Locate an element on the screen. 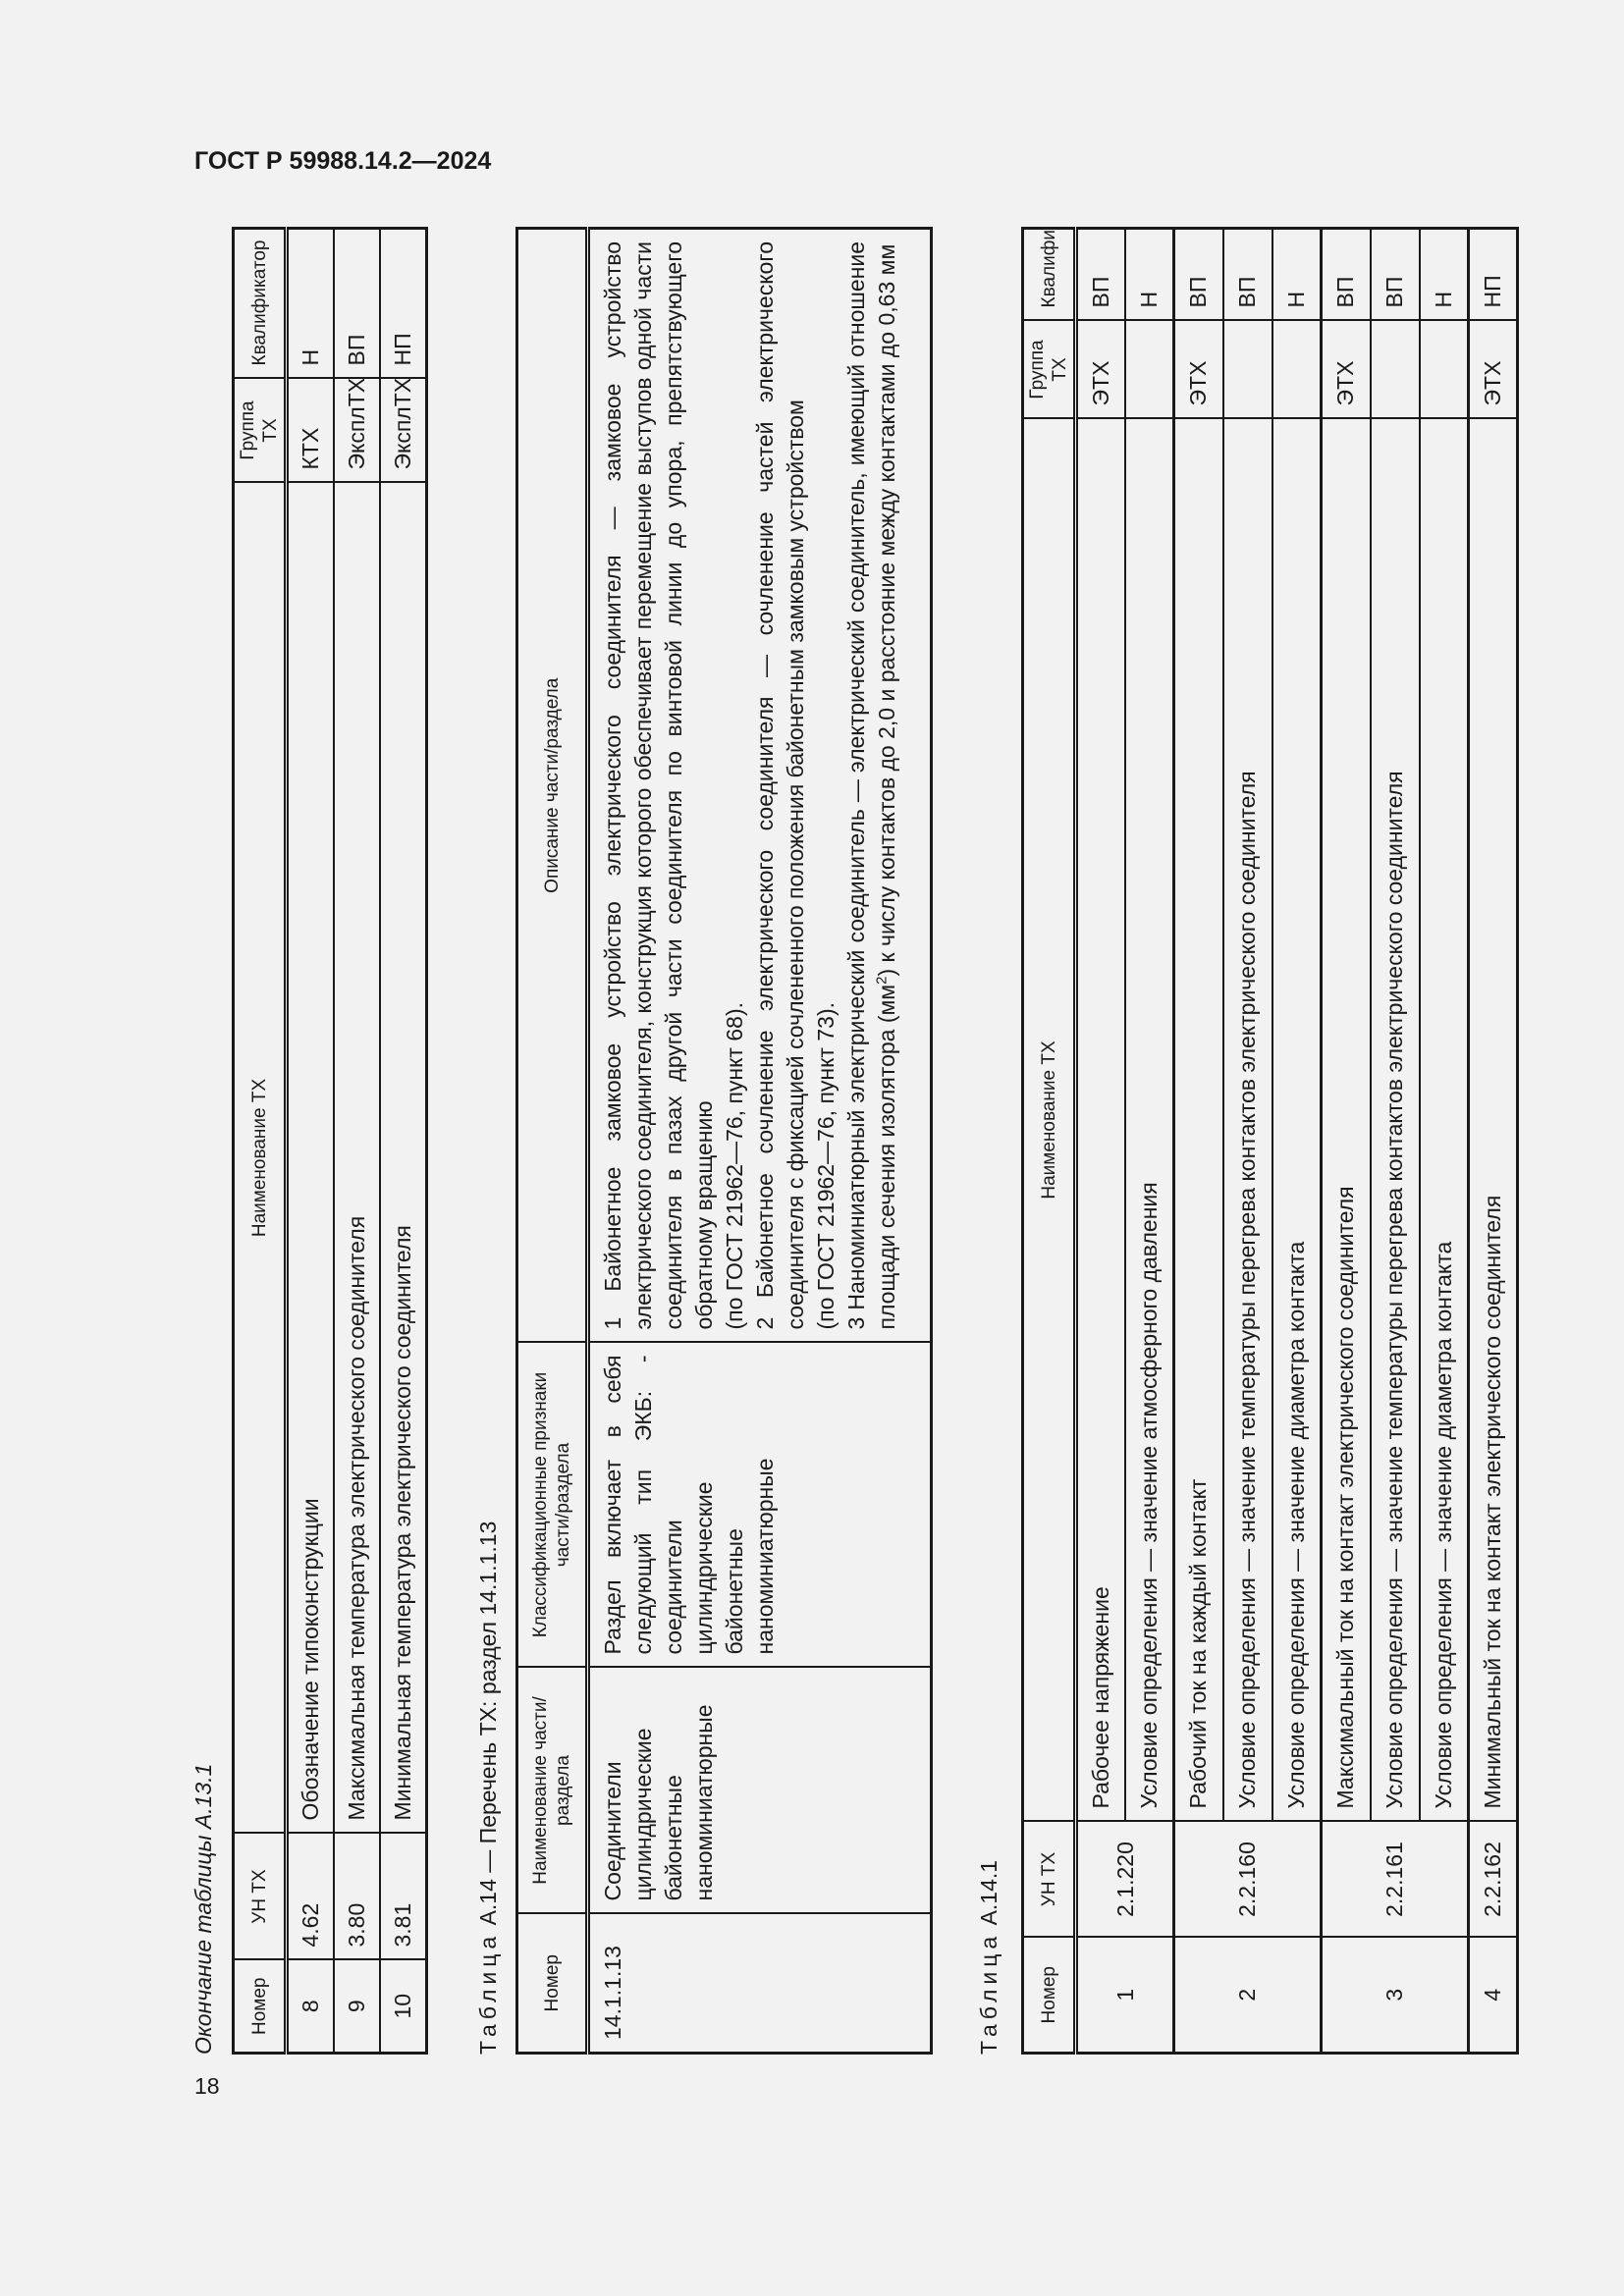 The height and width of the screenshot is (2296, 1624). table-a13-1-caption: Окончание таблицы А.13.1 is located at coordinates (203, 1909).